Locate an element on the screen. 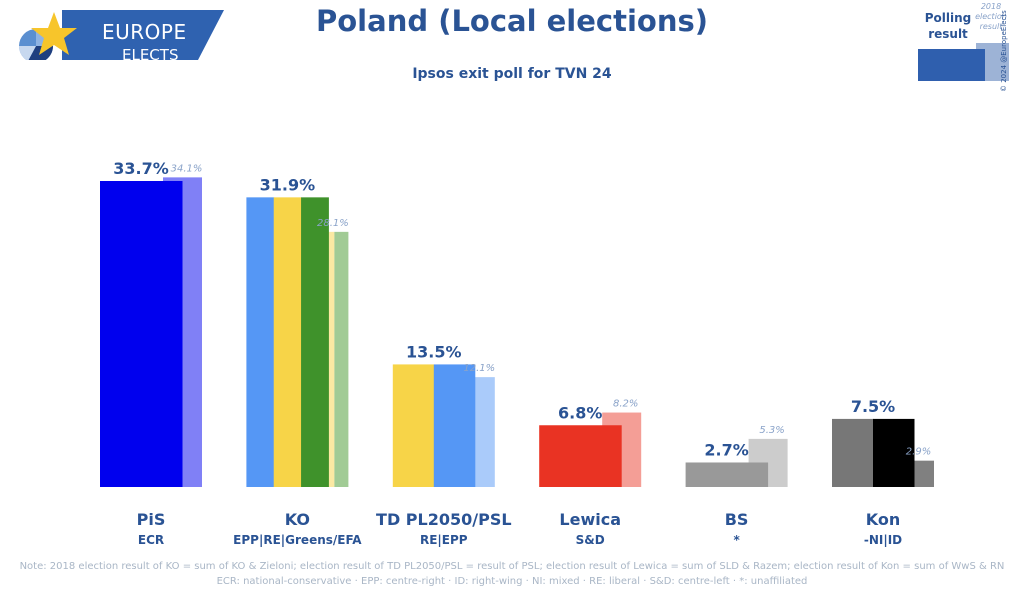  logo-banner is located at coordinates (143, 35).